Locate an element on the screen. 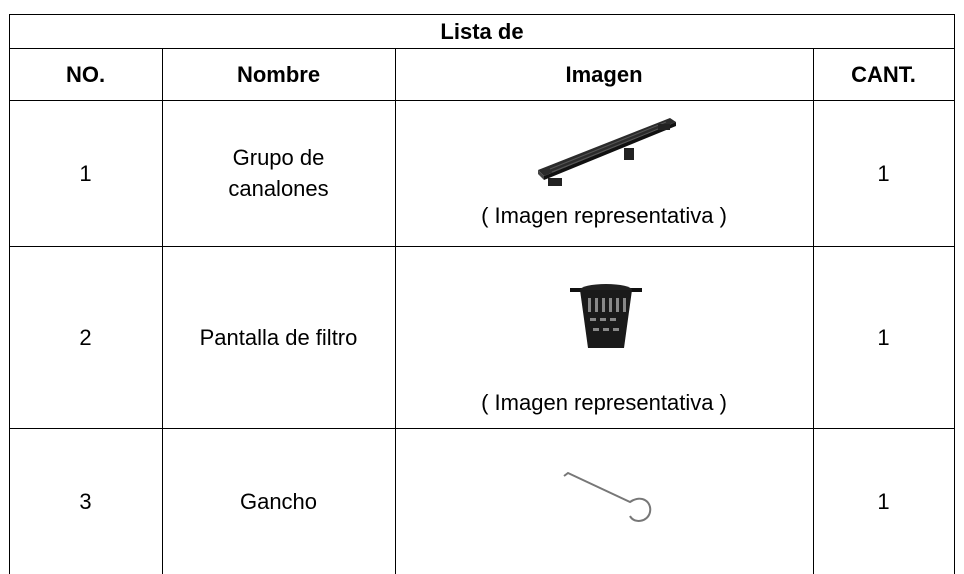 The image size is (964, 574). item-name: Gancho is located at coordinates (278, 501).